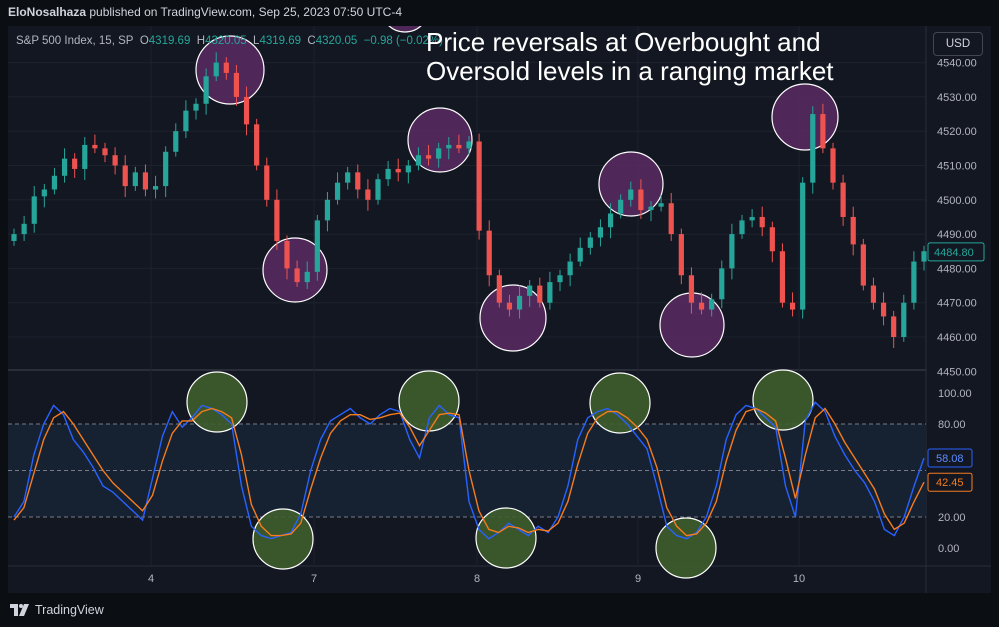 This screenshot has height=627, width=999. Describe the element at coordinates (69, 610) in the screenshot. I see `brand-name: TradingView` at that location.